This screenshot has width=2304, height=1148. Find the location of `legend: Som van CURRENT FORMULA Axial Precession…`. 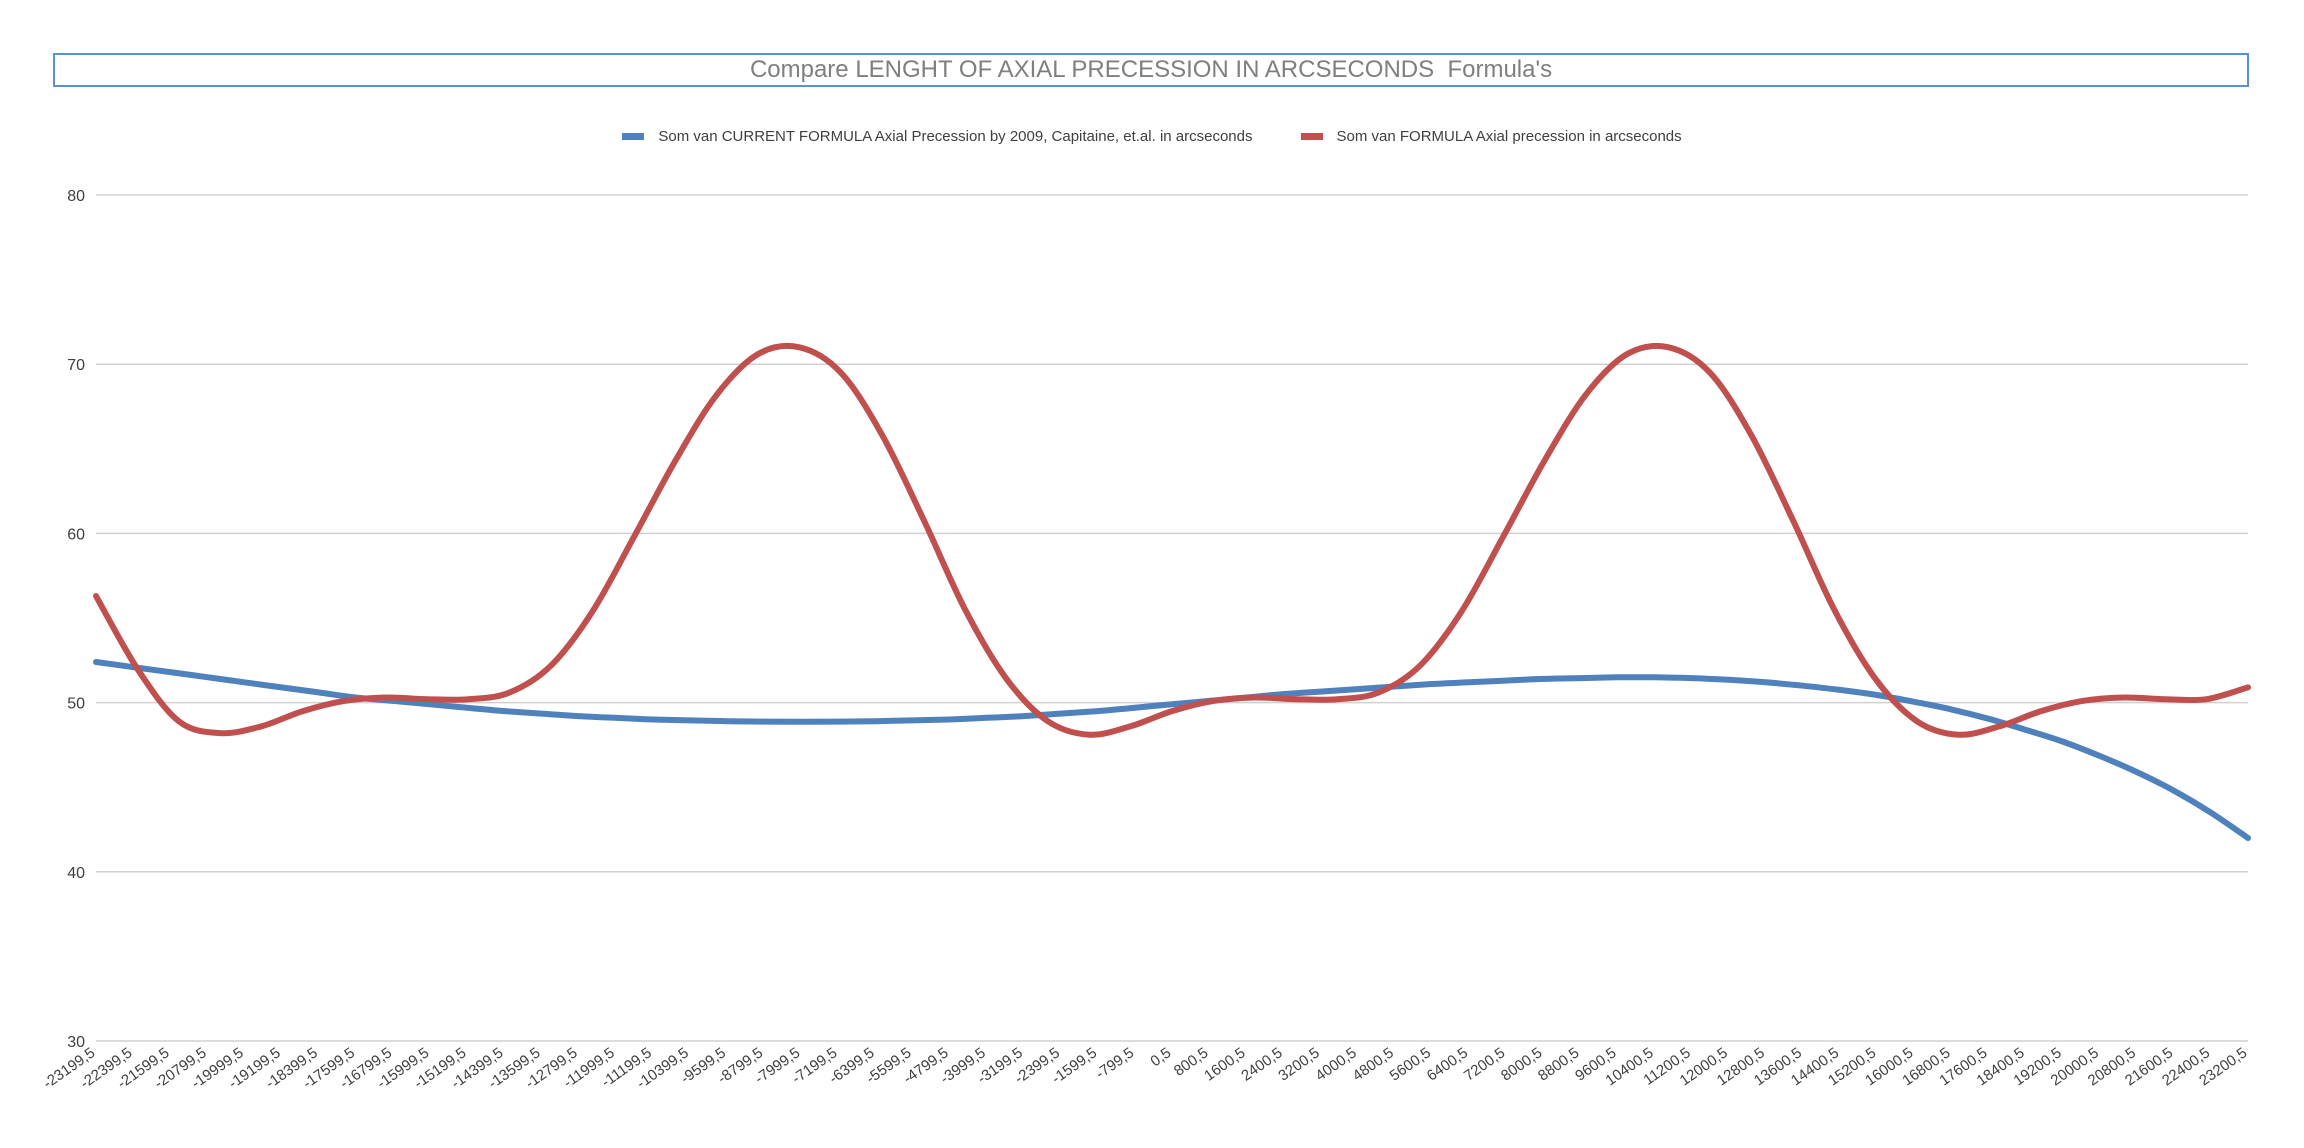

legend: Som van CURRENT FORMULA Axial Precession… is located at coordinates (1152, 136).